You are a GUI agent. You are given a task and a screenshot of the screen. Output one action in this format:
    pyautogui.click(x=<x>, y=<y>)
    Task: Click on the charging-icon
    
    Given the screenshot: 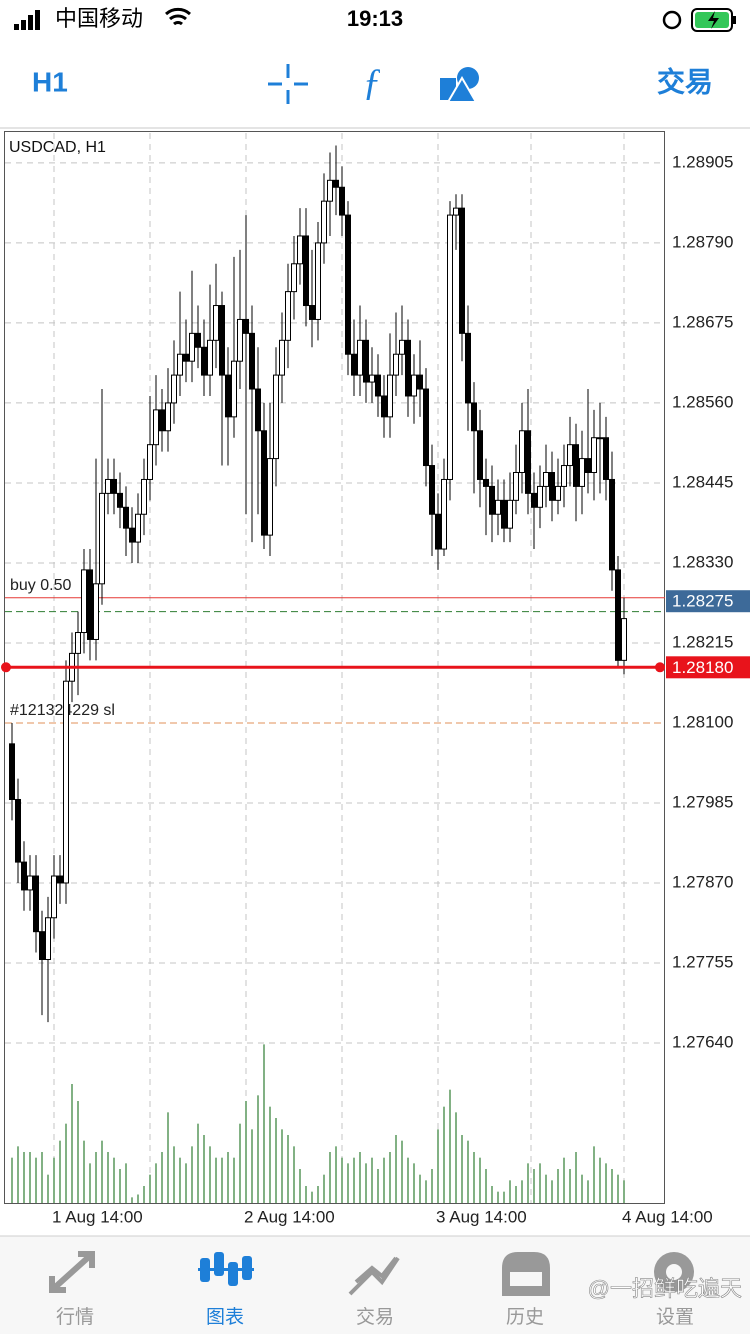 What is the action you would take?
    pyautogui.click(x=713, y=20)
    